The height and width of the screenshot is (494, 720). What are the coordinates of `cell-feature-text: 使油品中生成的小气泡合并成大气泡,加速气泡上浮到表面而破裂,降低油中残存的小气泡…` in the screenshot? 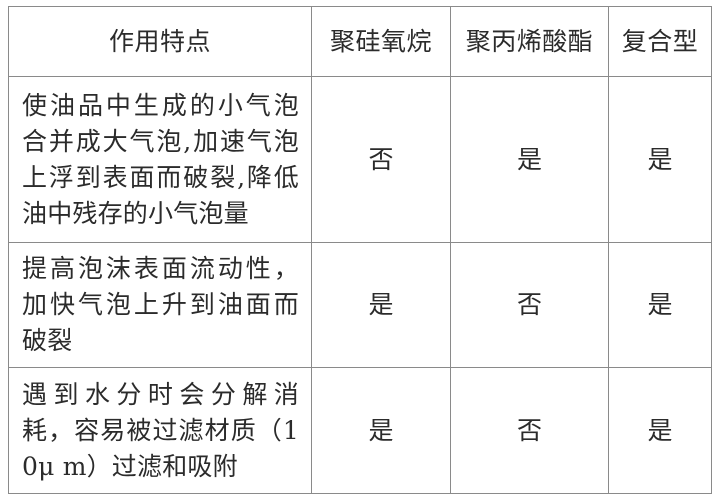 It's located at (160, 159).